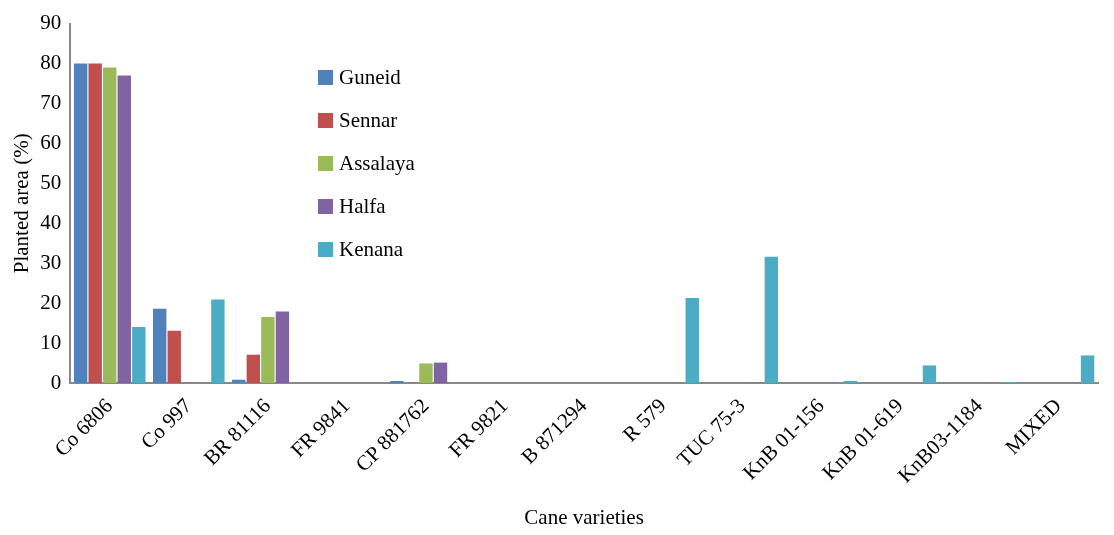  I want to click on legend-label: Halfa, so click(362, 206).